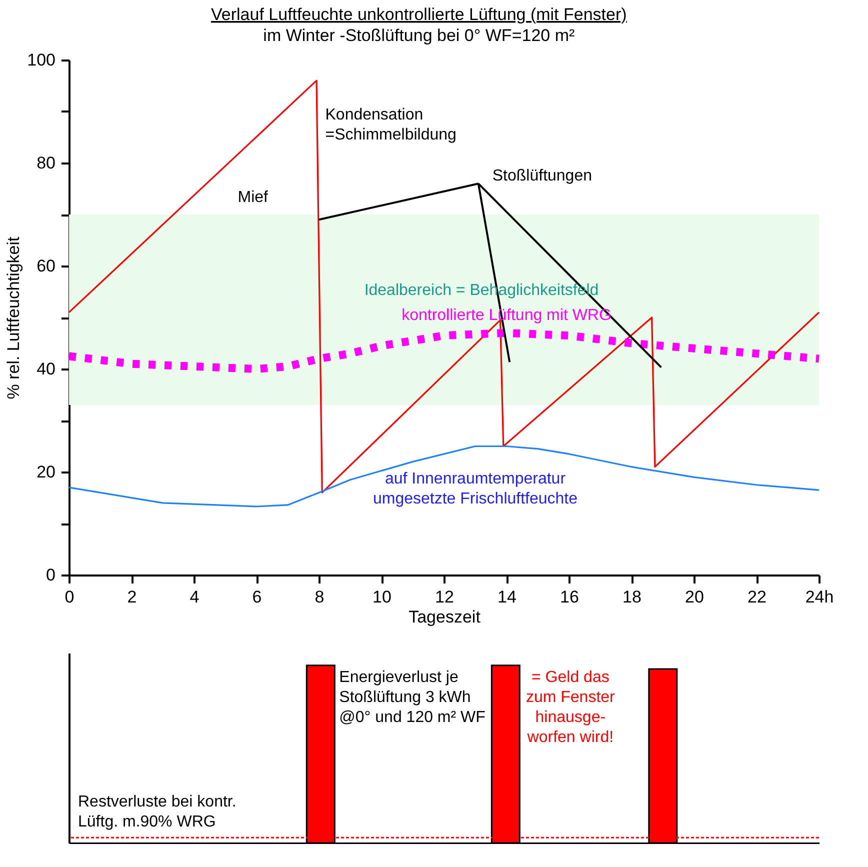 This screenshot has width=868, height=867. Describe the element at coordinates (46, 163) in the screenshot. I see `y-tick-label: 80` at that location.